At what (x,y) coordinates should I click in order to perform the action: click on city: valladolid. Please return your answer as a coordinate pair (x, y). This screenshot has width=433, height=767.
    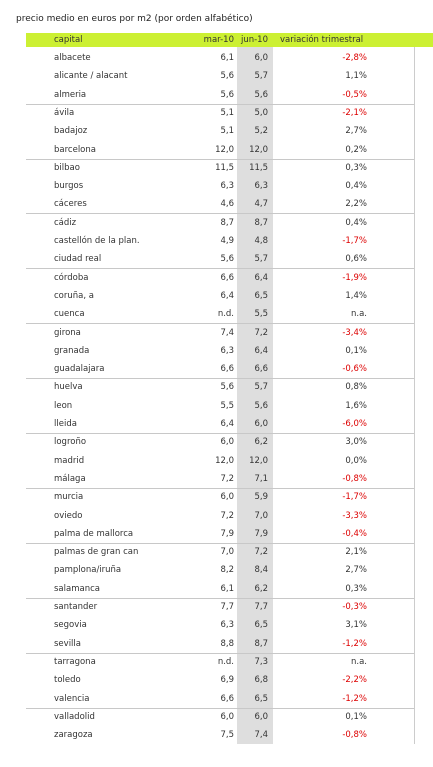
    Looking at the image, I should click on (74, 716).